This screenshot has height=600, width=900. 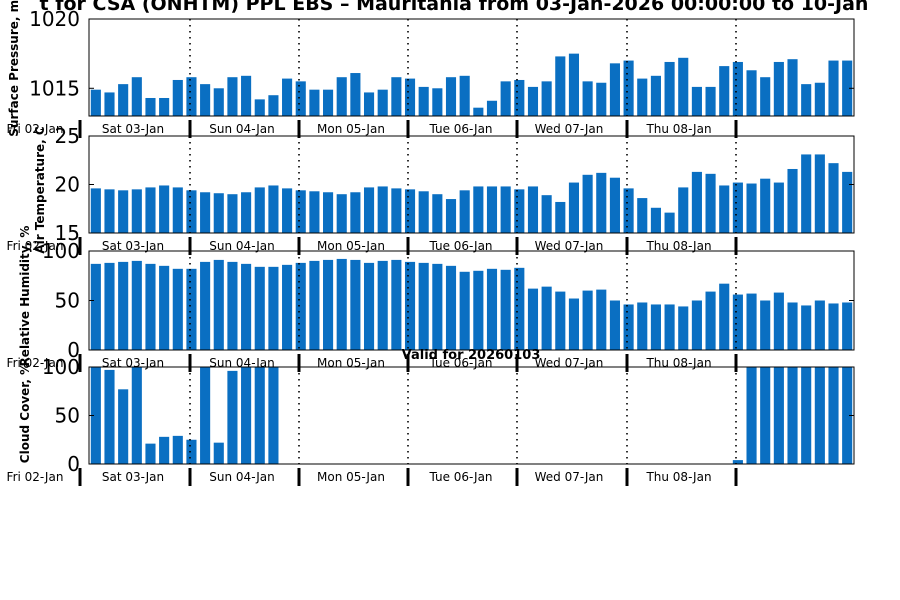 I want to click on y-tick-label: 0, so click(x=73, y=464).